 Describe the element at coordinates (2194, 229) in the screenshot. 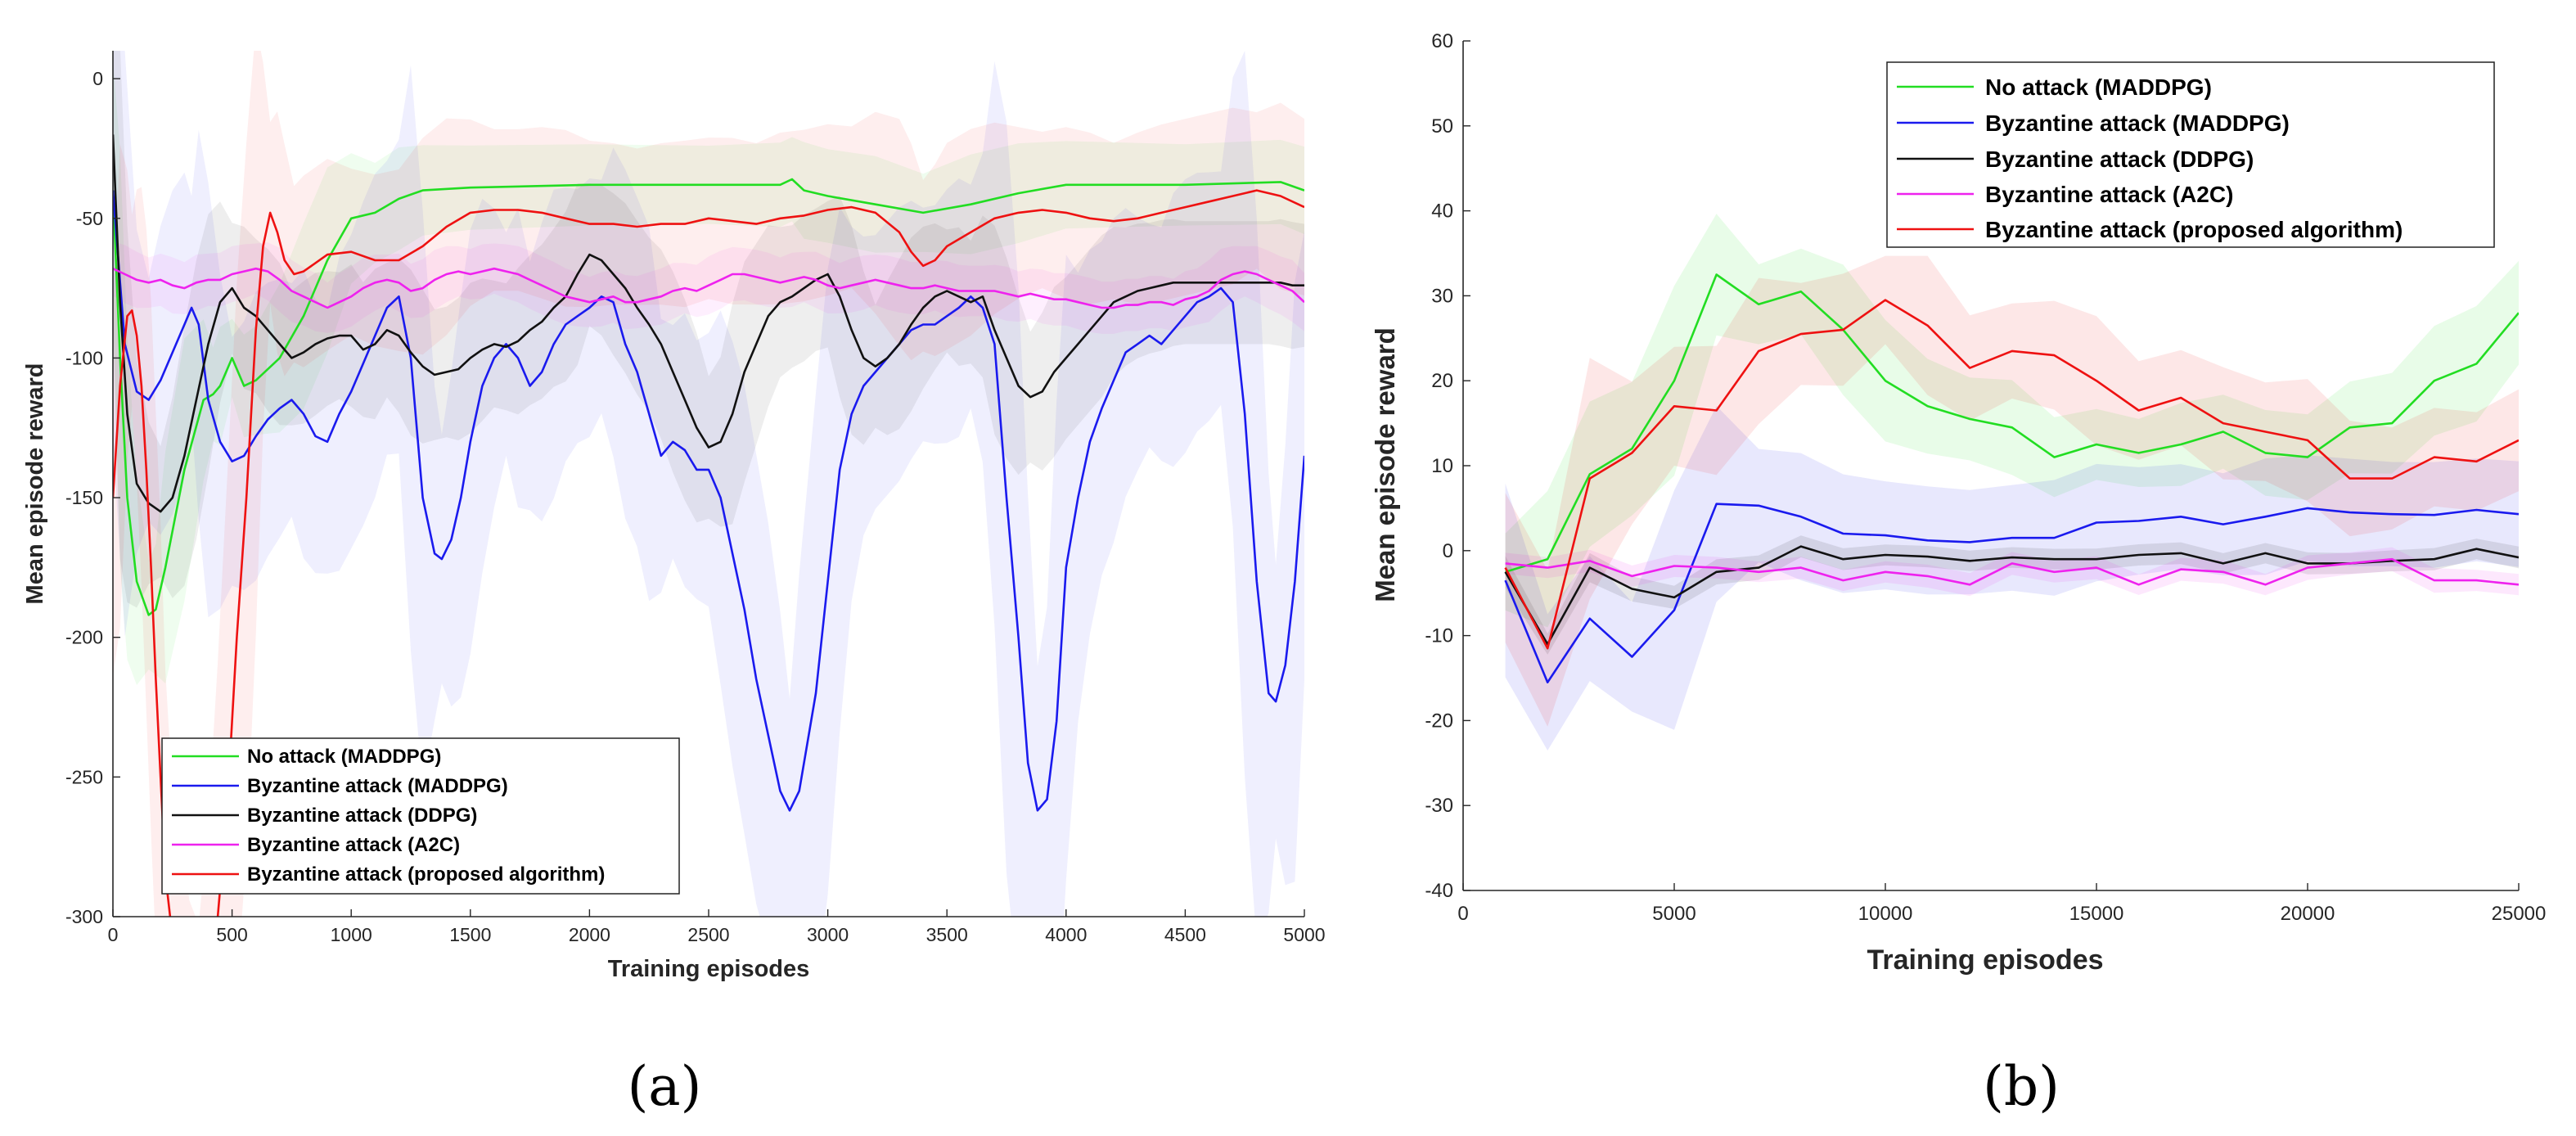

I see `legend-b-label-proposed: Byzantine attack (proposed algorithm)` at that location.